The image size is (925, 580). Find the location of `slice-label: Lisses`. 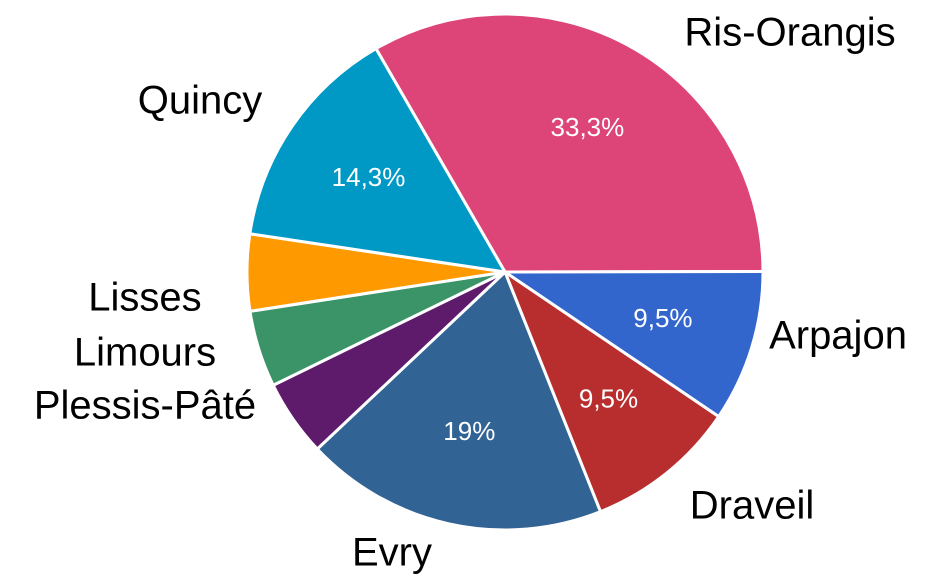

slice-label: Lisses is located at coordinates (144, 298).